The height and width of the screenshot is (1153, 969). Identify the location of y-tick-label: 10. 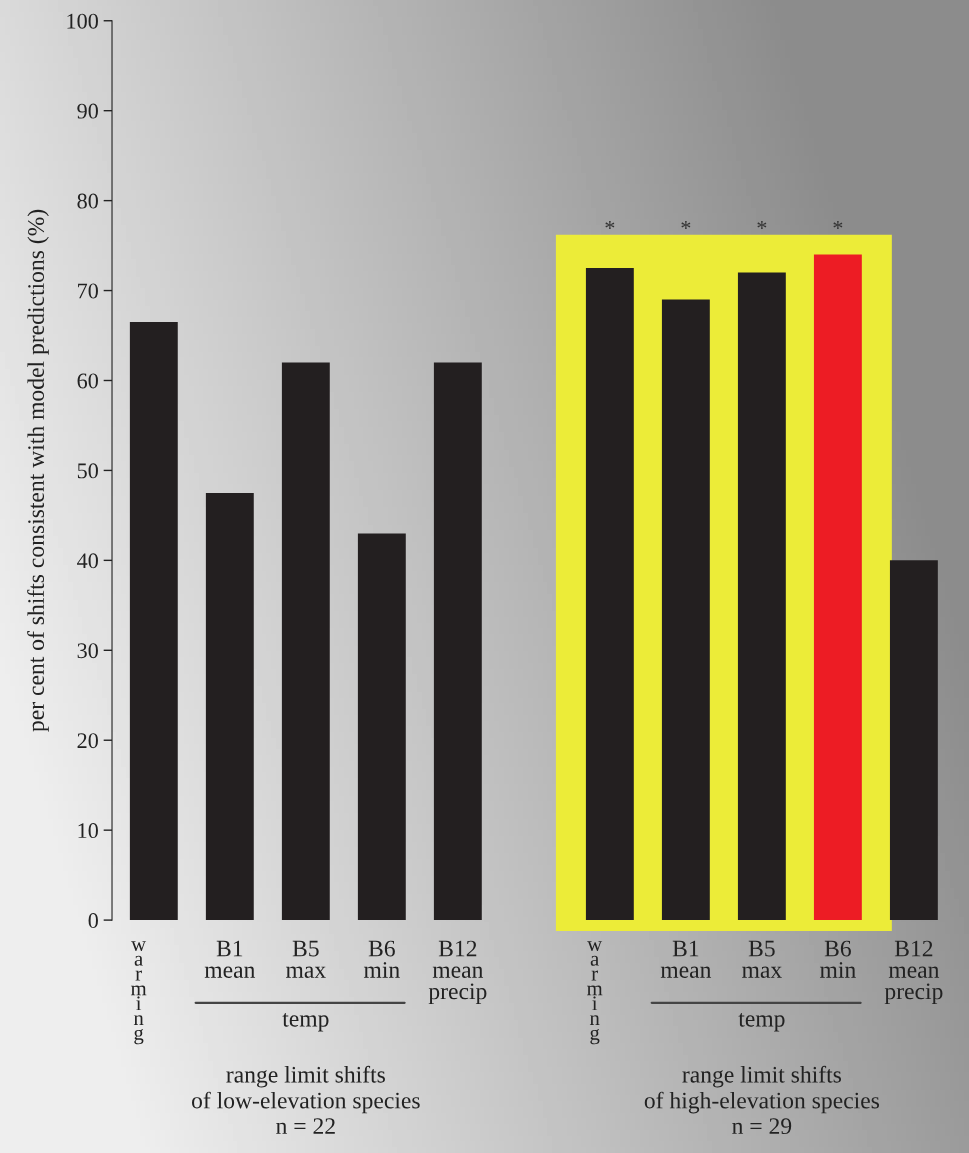
(88, 831).